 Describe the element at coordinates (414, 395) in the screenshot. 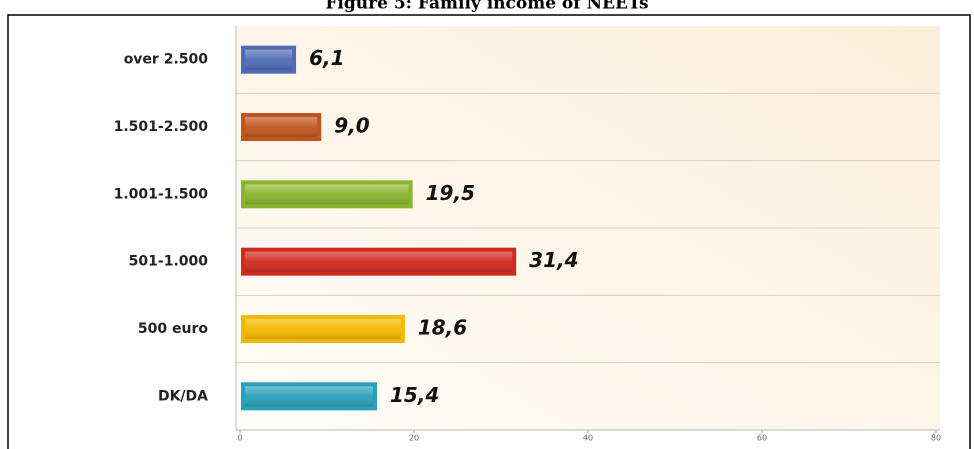

I see `value-label: 15,4` at that location.